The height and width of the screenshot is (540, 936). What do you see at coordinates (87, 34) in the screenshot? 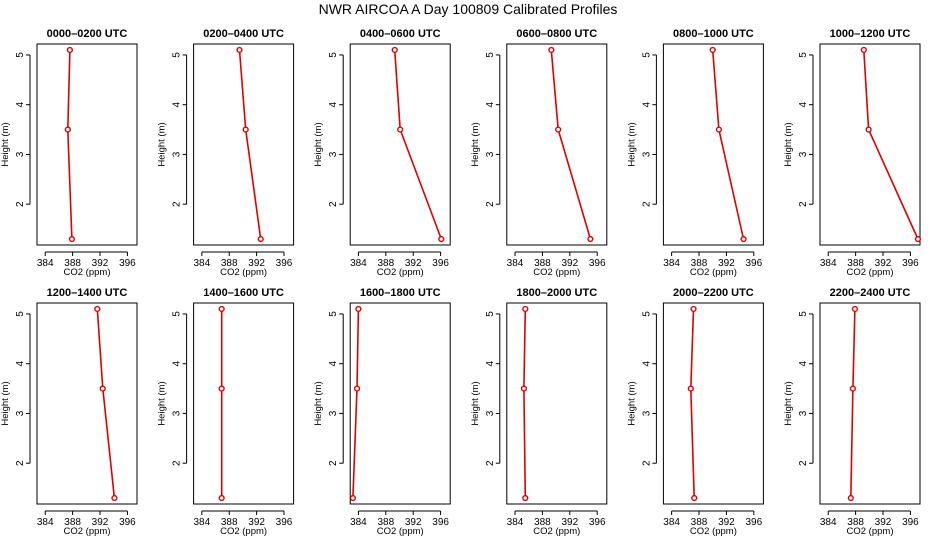
I see `panel-title: 0000–0200 UTC` at bounding box center [87, 34].